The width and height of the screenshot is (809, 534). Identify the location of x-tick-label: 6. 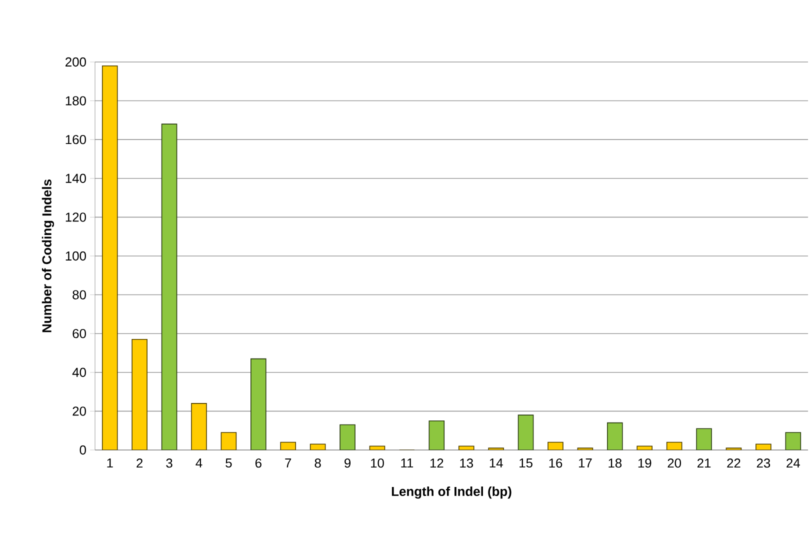
(258, 463).